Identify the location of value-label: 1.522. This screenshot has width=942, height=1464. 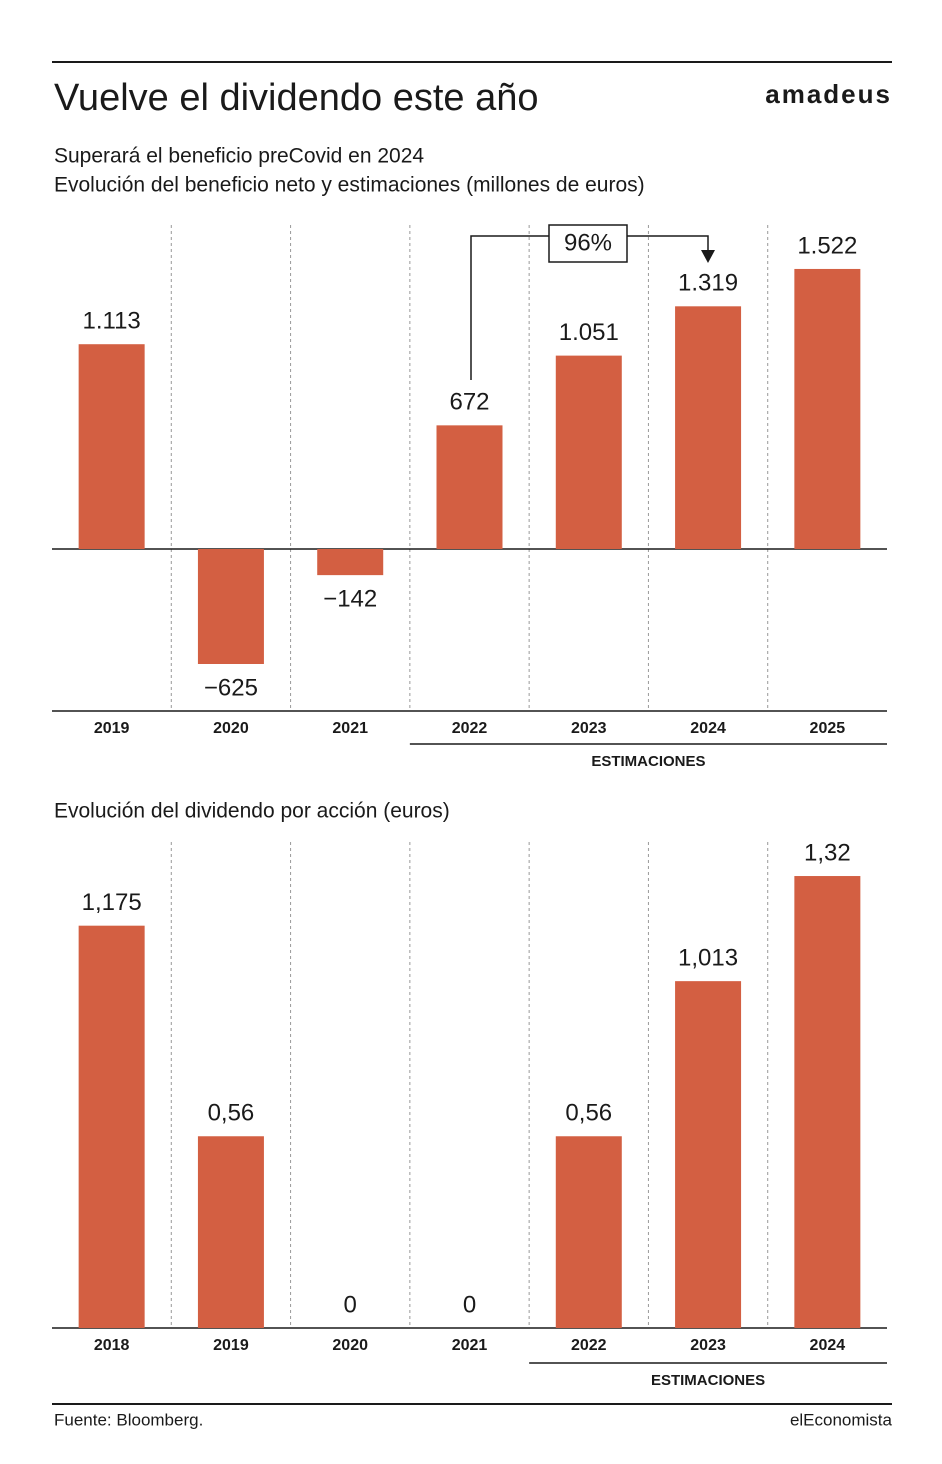
(827, 245).